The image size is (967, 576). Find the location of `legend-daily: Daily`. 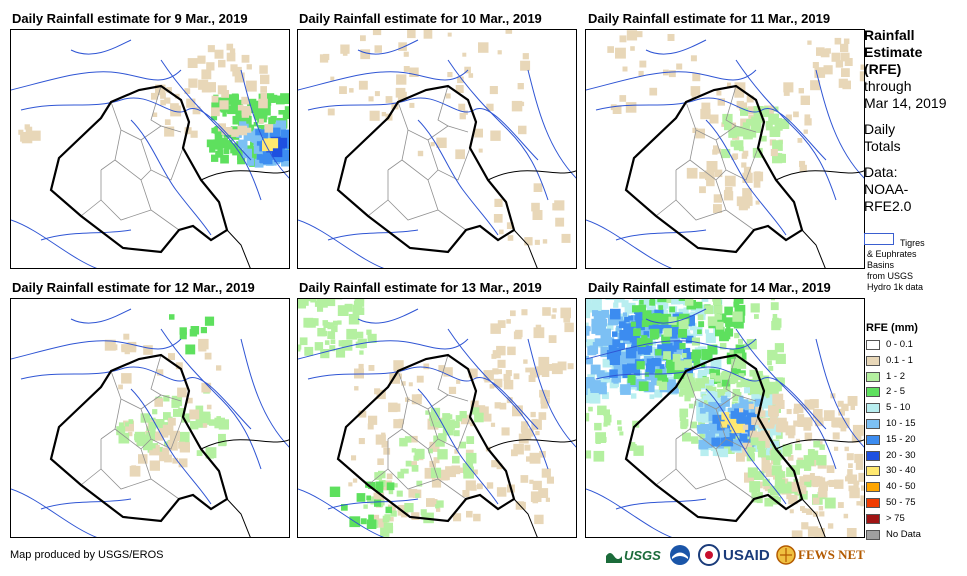

legend-daily: Daily is located at coordinates (880, 129).